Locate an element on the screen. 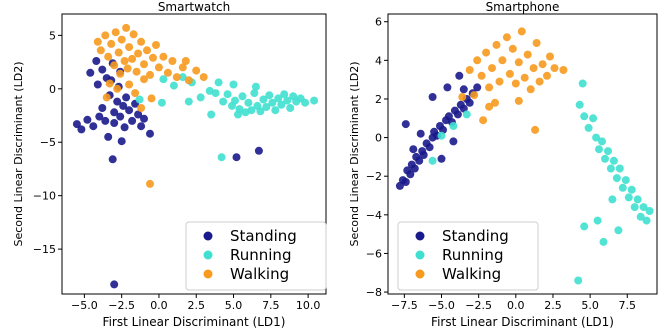 The image size is (659, 332). legend-marker-walking is located at coordinates (420, 274).